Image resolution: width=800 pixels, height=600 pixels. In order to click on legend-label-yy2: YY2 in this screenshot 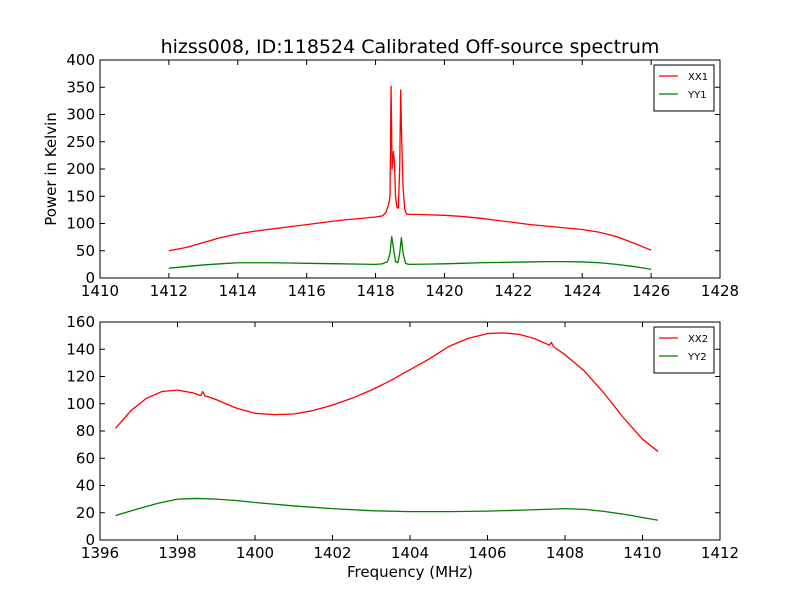, I will do `click(697, 357)`.